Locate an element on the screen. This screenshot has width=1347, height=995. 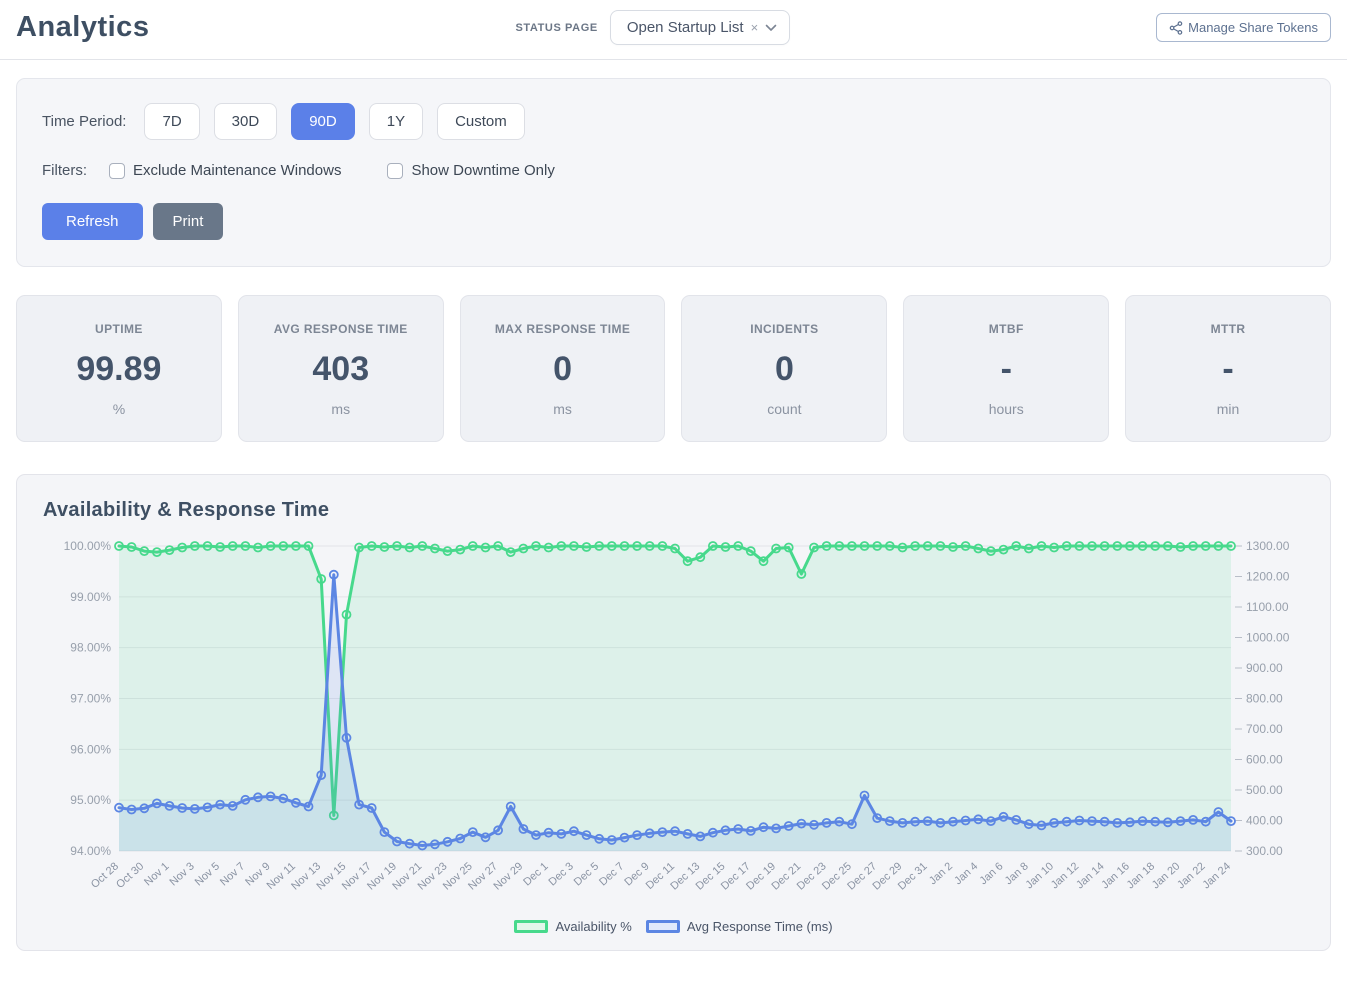
refresh-button: Refresh is located at coordinates (92, 221).